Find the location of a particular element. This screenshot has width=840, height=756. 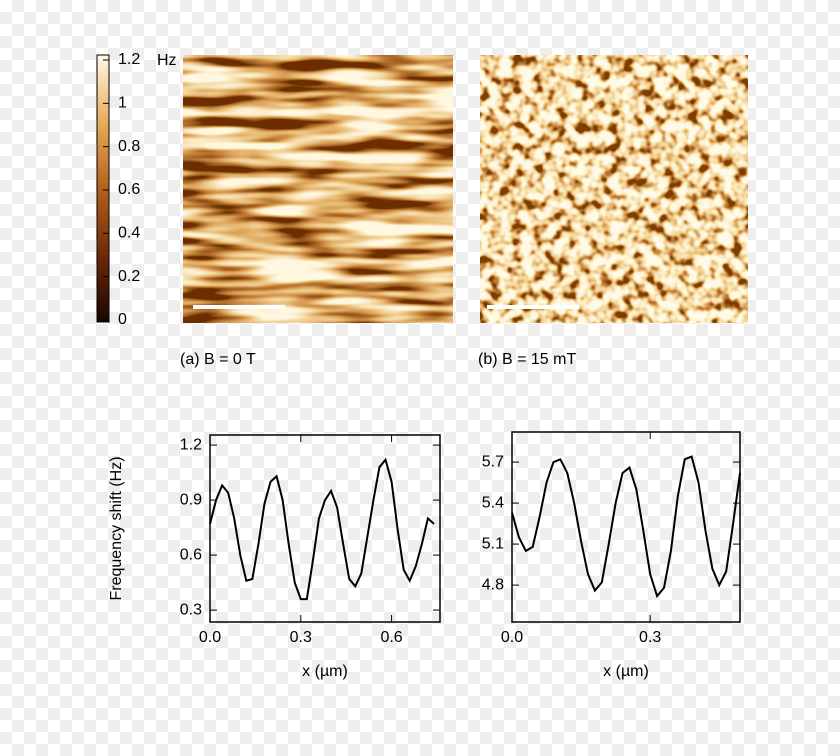

y-tick-label: 1.2 is located at coordinates (191, 444).